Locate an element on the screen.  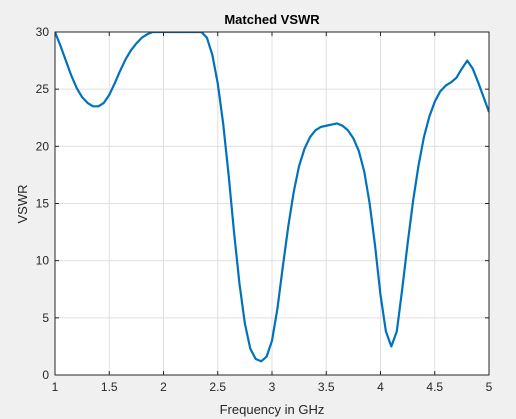
x-tick-labels: 1 1.5 2 2.5 3 3.5 4 4.5 5 is located at coordinates (272, 387).